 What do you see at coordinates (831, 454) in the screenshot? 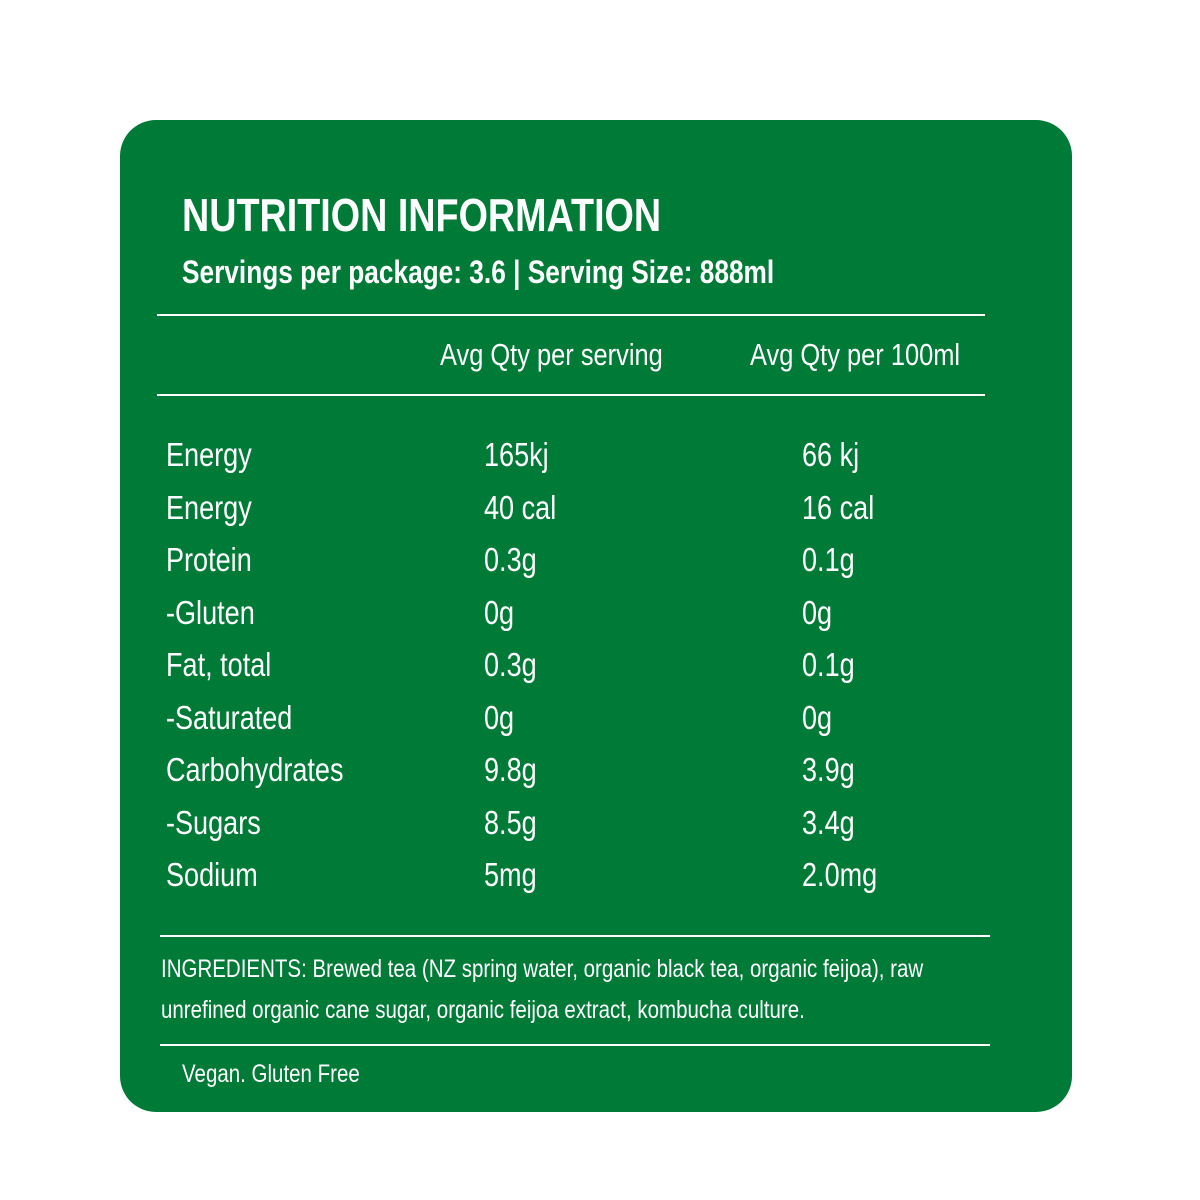
I see `nutrient-value: 66 kj` at bounding box center [831, 454].